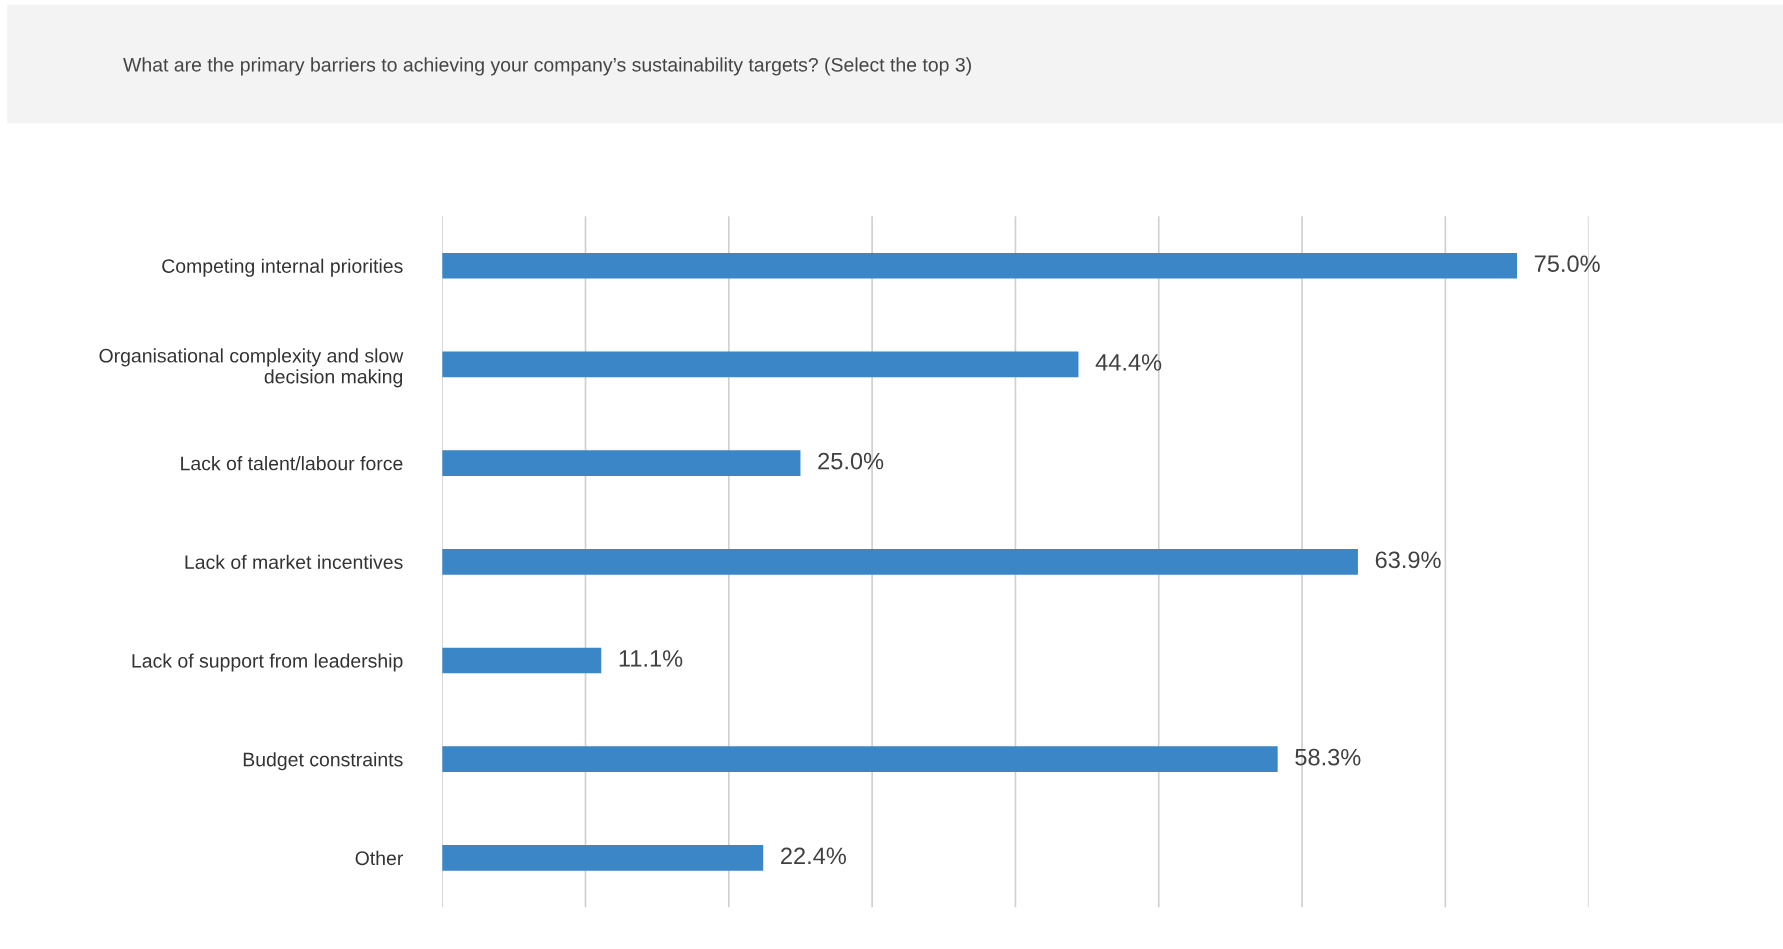 This screenshot has height=949, width=1783. What do you see at coordinates (547, 66) in the screenshot?
I see `chart-title: What are the primary barriers to achieving your company’s sustainability targets? (Select the top 3)` at bounding box center [547, 66].